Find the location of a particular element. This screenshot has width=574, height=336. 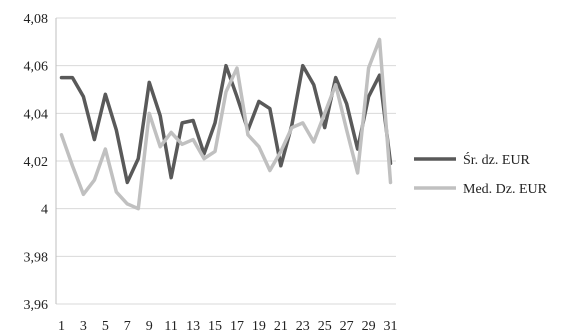

x-tick-label: 29 is located at coordinates (369, 326).